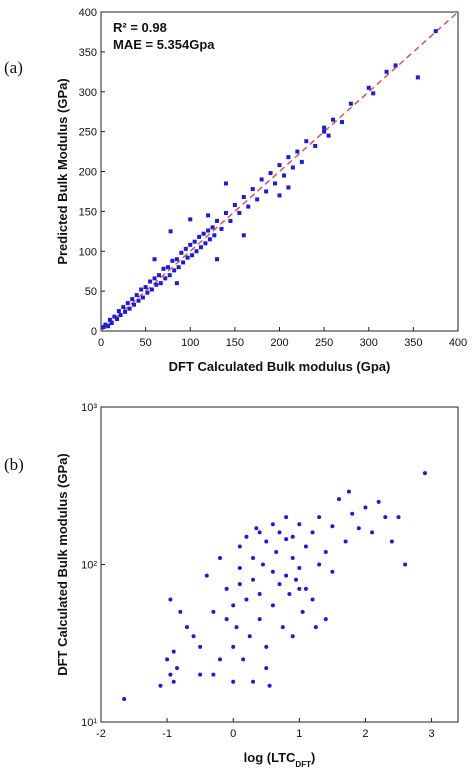 The height and width of the screenshot is (781, 474). What do you see at coordinates (89, 566) in the screenshot?
I see `y-tick-label: 10²` at bounding box center [89, 566].